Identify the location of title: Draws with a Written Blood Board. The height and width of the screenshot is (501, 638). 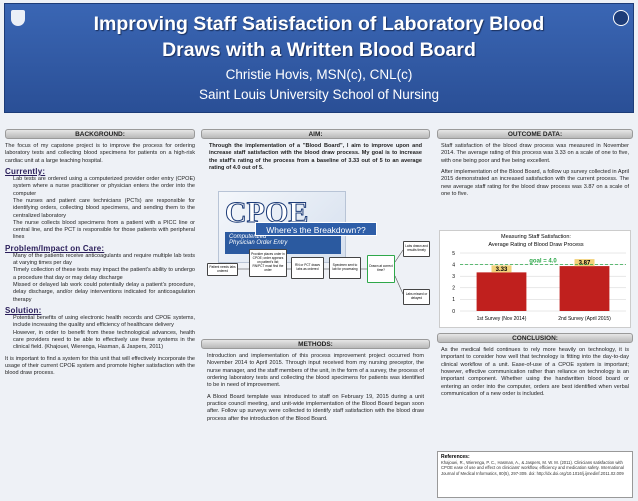
(319, 50).